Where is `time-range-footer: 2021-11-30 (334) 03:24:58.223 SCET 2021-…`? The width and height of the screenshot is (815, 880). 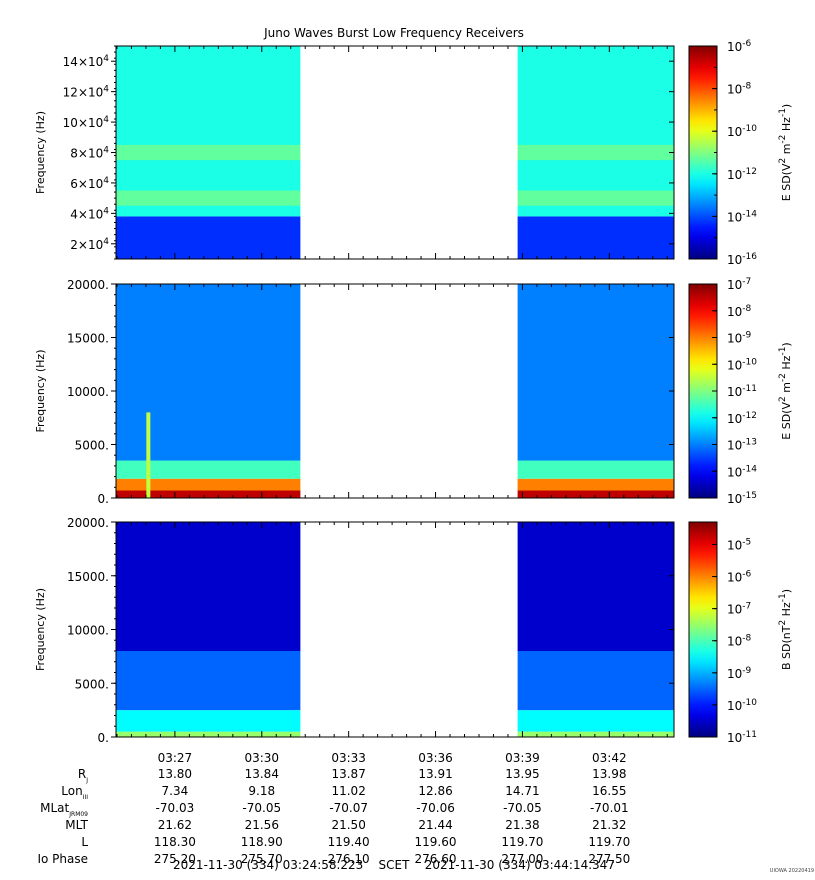
time-range-footer: 2021-11-30 (334) 03:24:58.223 SCET 2021-… is located at coordinates (394, 865).